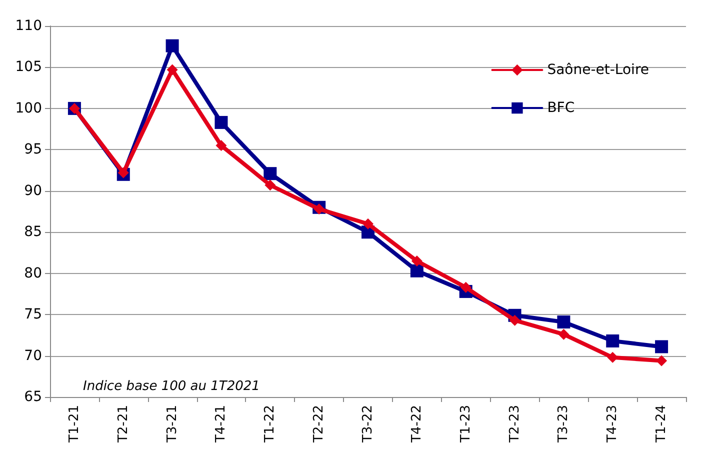 The height and width of the screenshot is (457, 702). I want to click on y-tick-label: 80, so click(33, 273).